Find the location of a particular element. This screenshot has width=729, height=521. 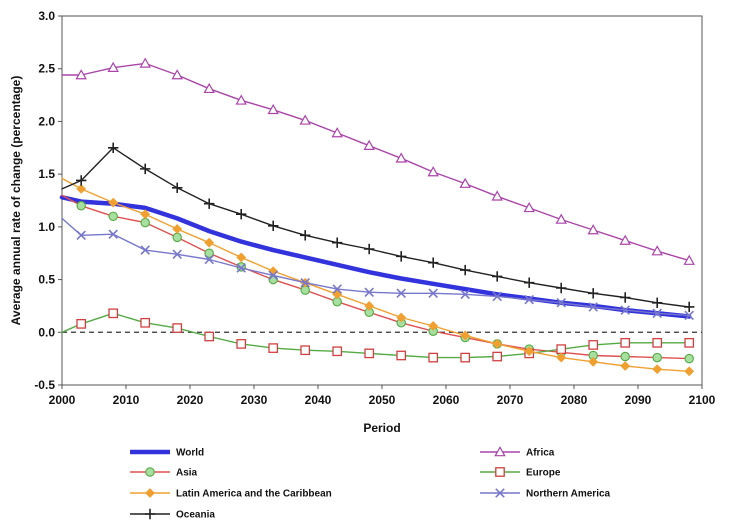

series-line-europe is located at coordinates (375, 335).